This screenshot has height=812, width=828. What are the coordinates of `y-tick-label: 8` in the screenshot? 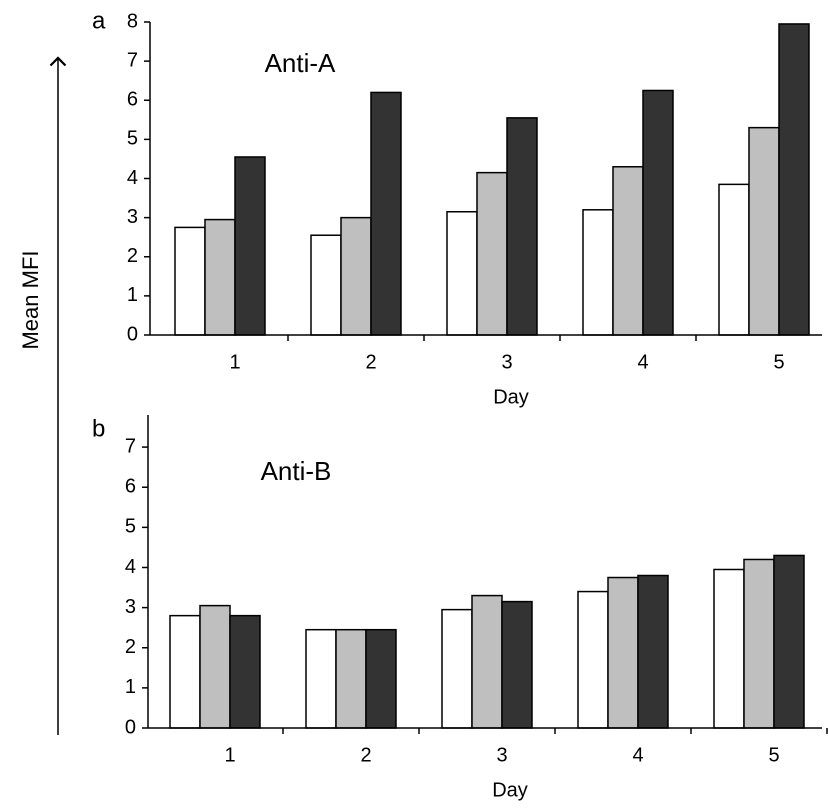 It's located at (132, 21).